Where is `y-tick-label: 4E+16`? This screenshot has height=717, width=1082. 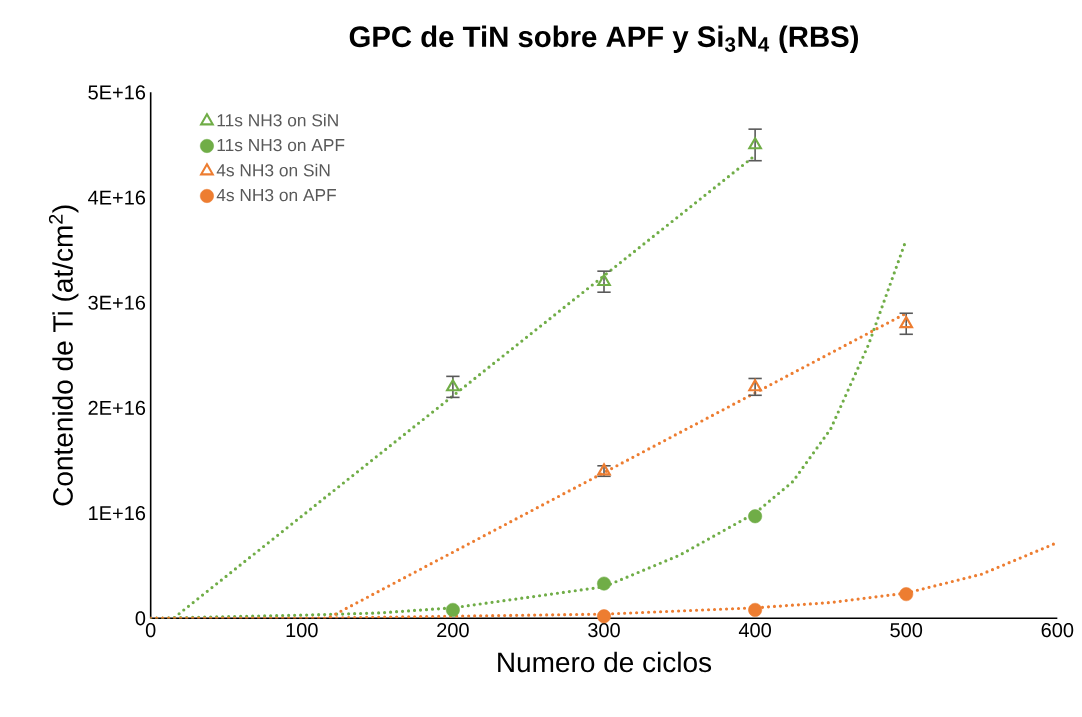 y-tick-label: 4E+16 is located at coordinates (117, 197).